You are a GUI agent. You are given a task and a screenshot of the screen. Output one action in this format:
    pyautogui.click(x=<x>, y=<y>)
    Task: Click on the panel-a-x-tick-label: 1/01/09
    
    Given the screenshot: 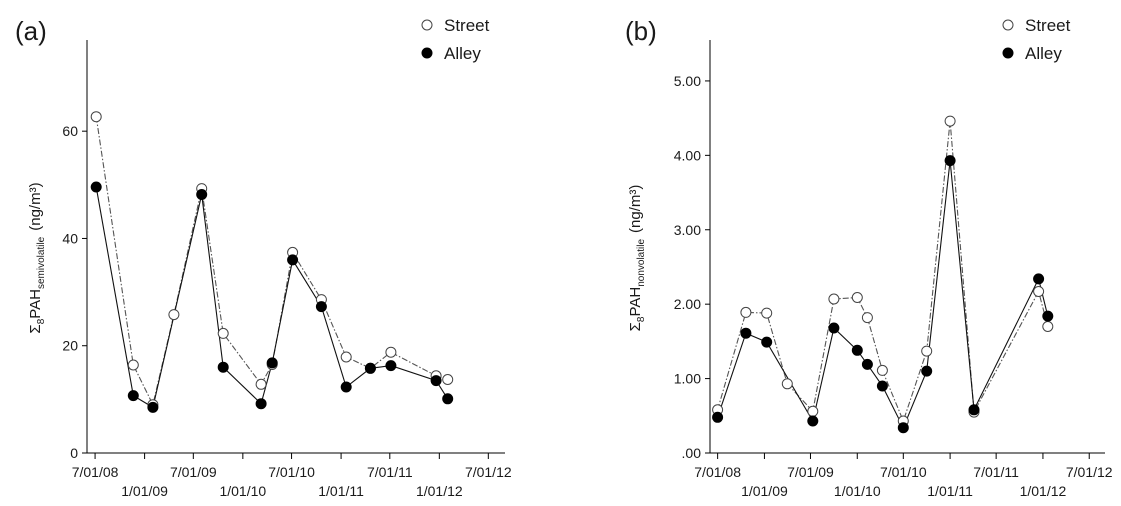 What is the action you would take?
    pyautogui.click(x=144, y=491)
    